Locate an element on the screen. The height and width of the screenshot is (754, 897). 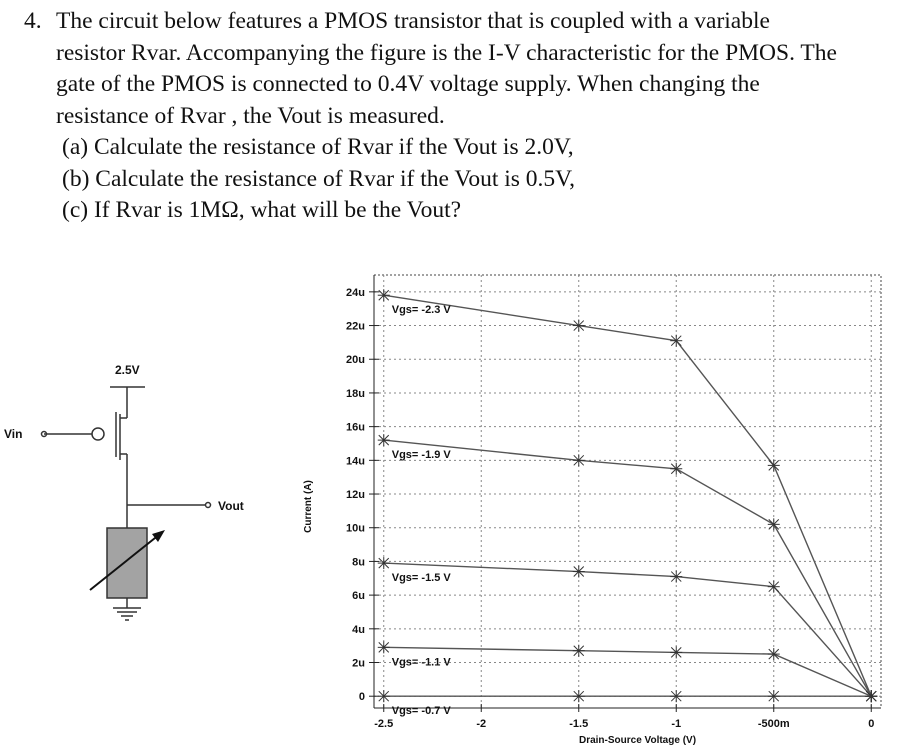
y-tick-label: 18u is located at coordinates (355, 394).